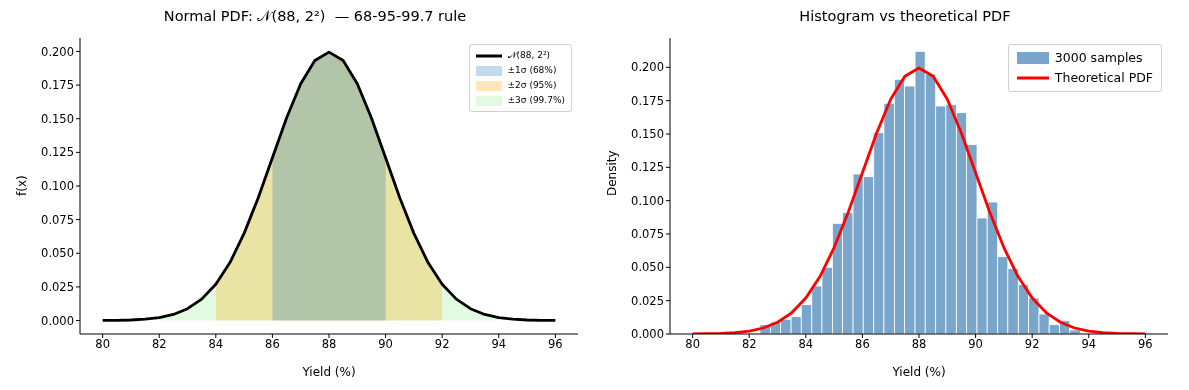  What do you see at coordinates (315, 17) in the screenshot?
I see `chart-title: Normal PDF: 𝒩(88, 2²) — 68-95-99.7 rule` at bounding box center [315, 17].